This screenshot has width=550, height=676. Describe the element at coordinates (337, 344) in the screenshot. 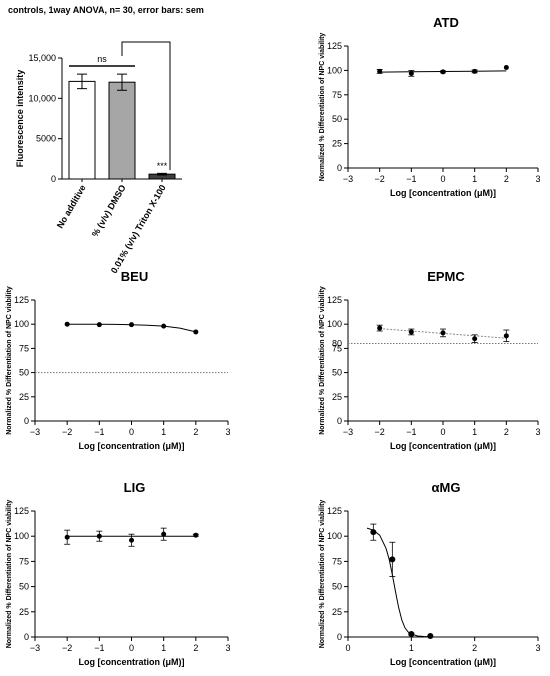

I see `y-tick-label-extra: 80` at that location.